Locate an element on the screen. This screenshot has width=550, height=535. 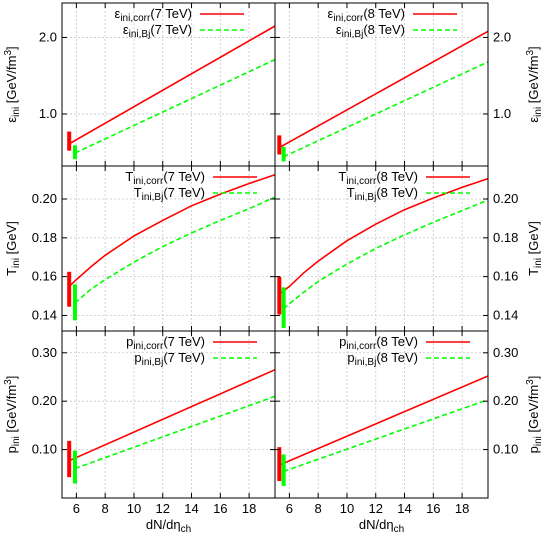
legend-label-bj: pini,Bj(7 TeV) is located at coordinates (169, 359).